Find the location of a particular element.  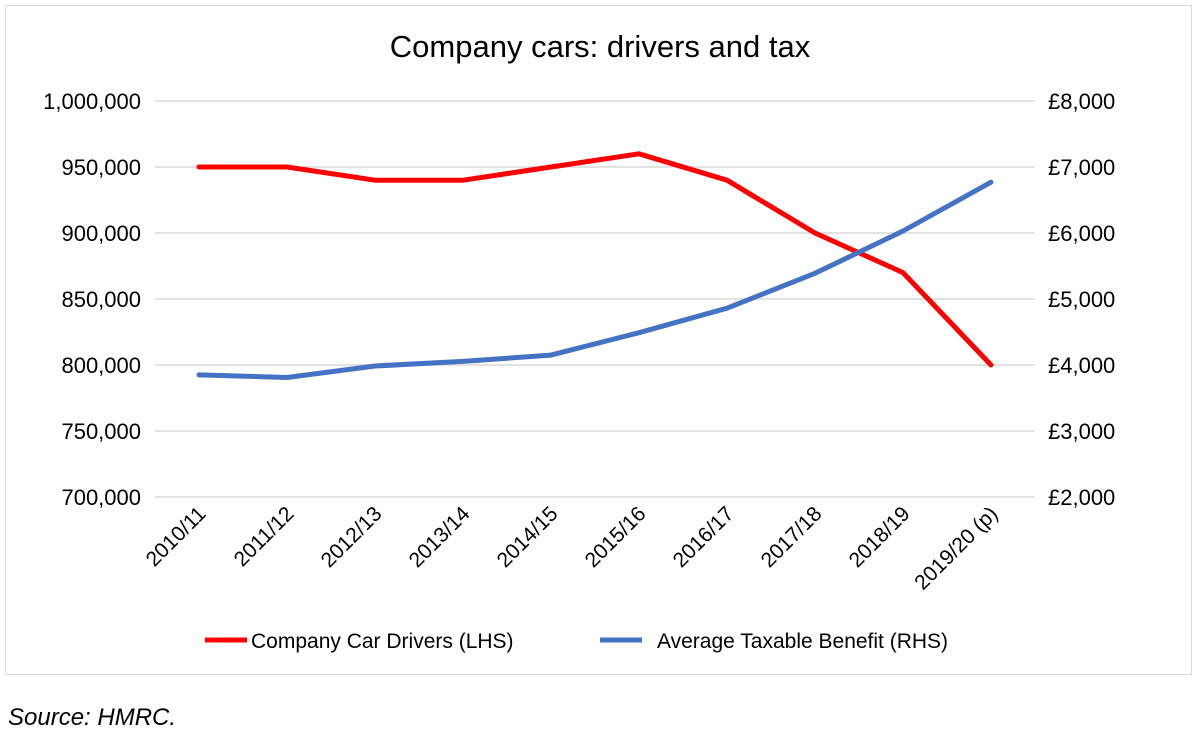

x-tick-label: 2013/14 is located at coordinates (440, 537).